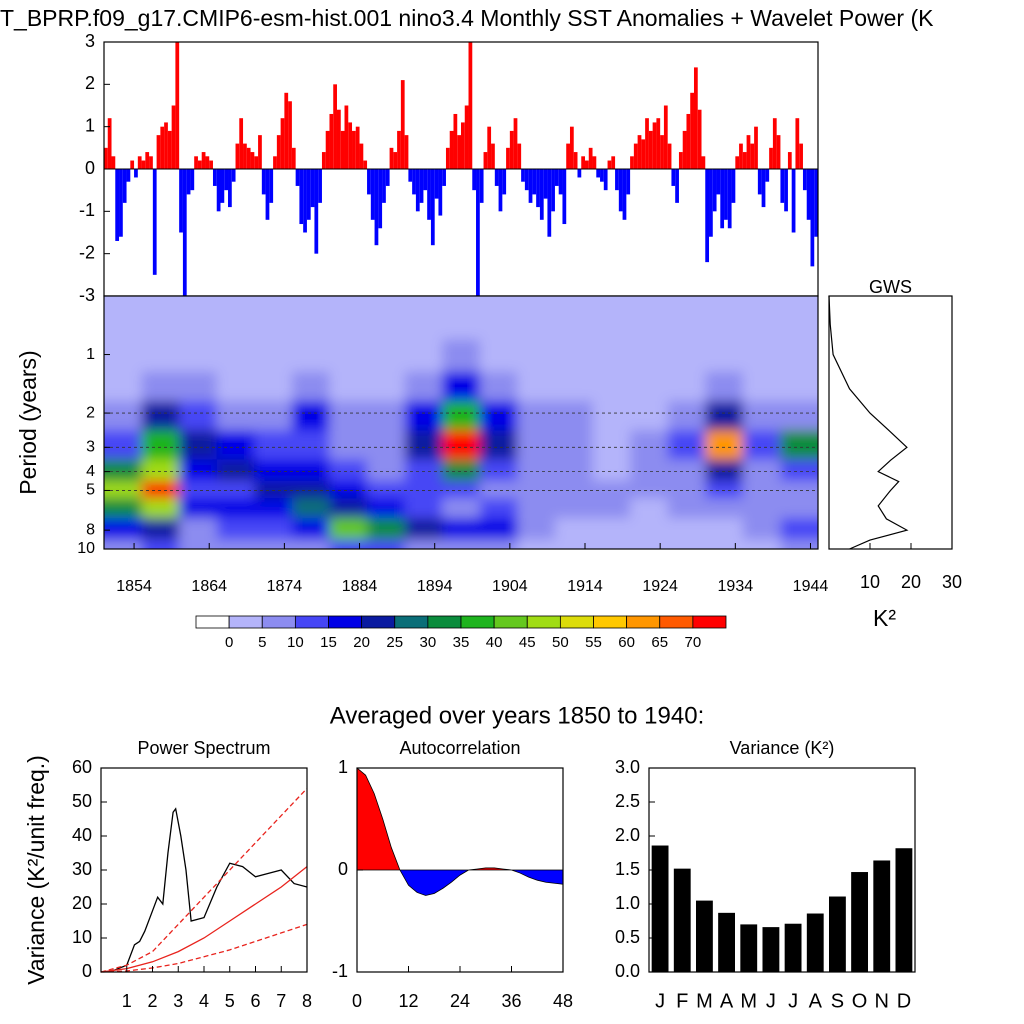 The height and width of the screenshot is (1024, 1024). Describe the element at coordinates (90, 447) in the screenshot. I see `y-tick-label: 3` at that location.